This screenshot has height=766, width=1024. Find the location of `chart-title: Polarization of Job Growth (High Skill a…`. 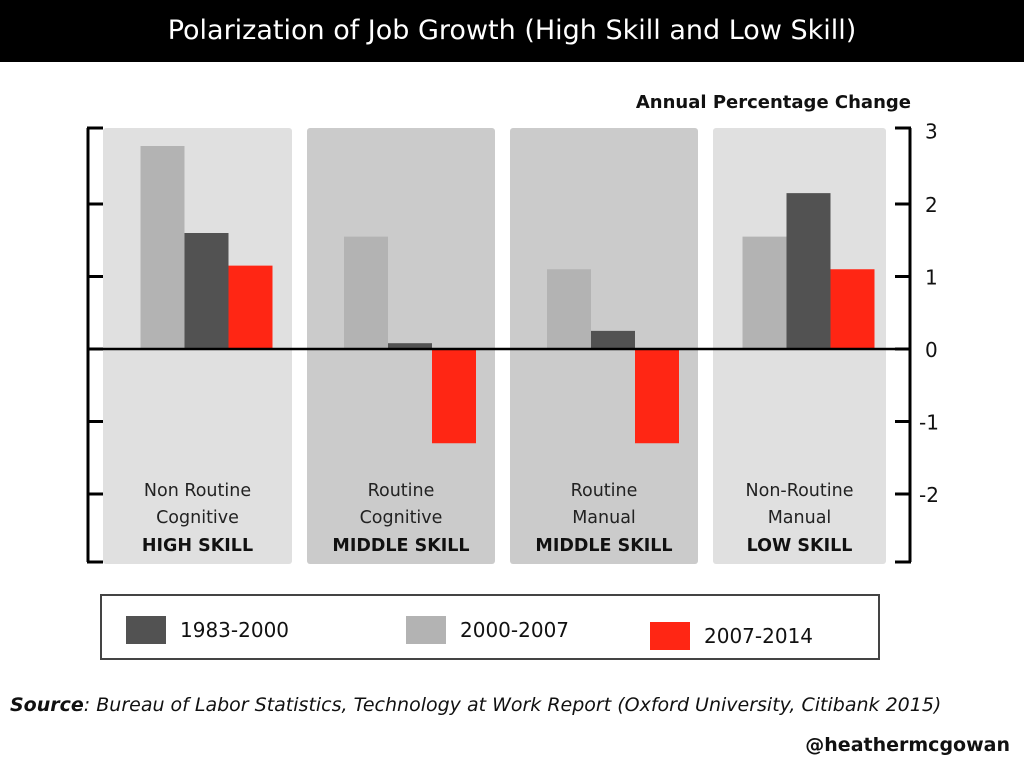

chart-title: Polarization of Job Growth (High Skill a… is located at coordinates (512, 31).